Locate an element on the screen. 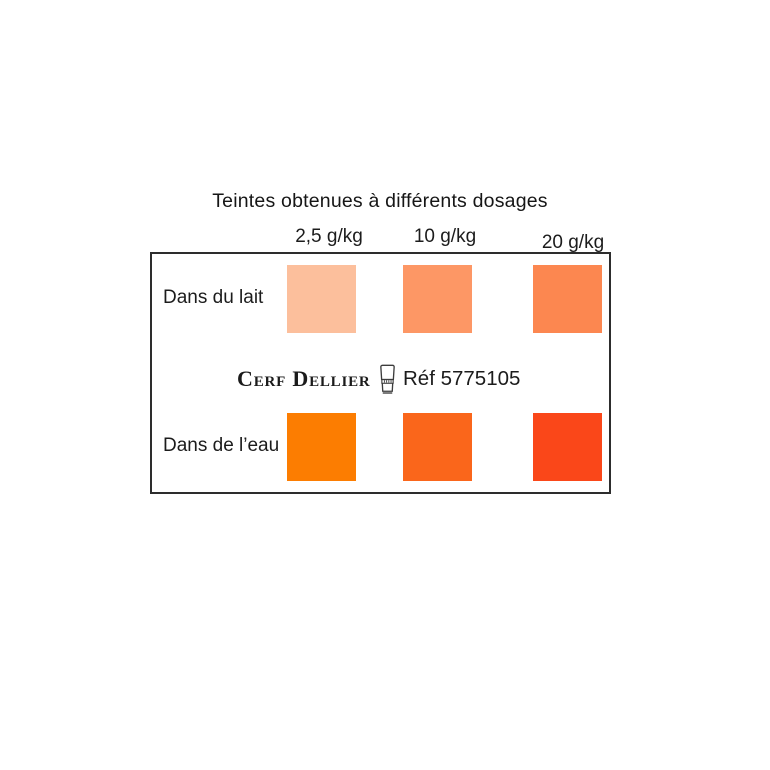 The height and width of the screenshot is (770, 770). row-label-milk: Dans du lait is located at coordinates (213, 297).